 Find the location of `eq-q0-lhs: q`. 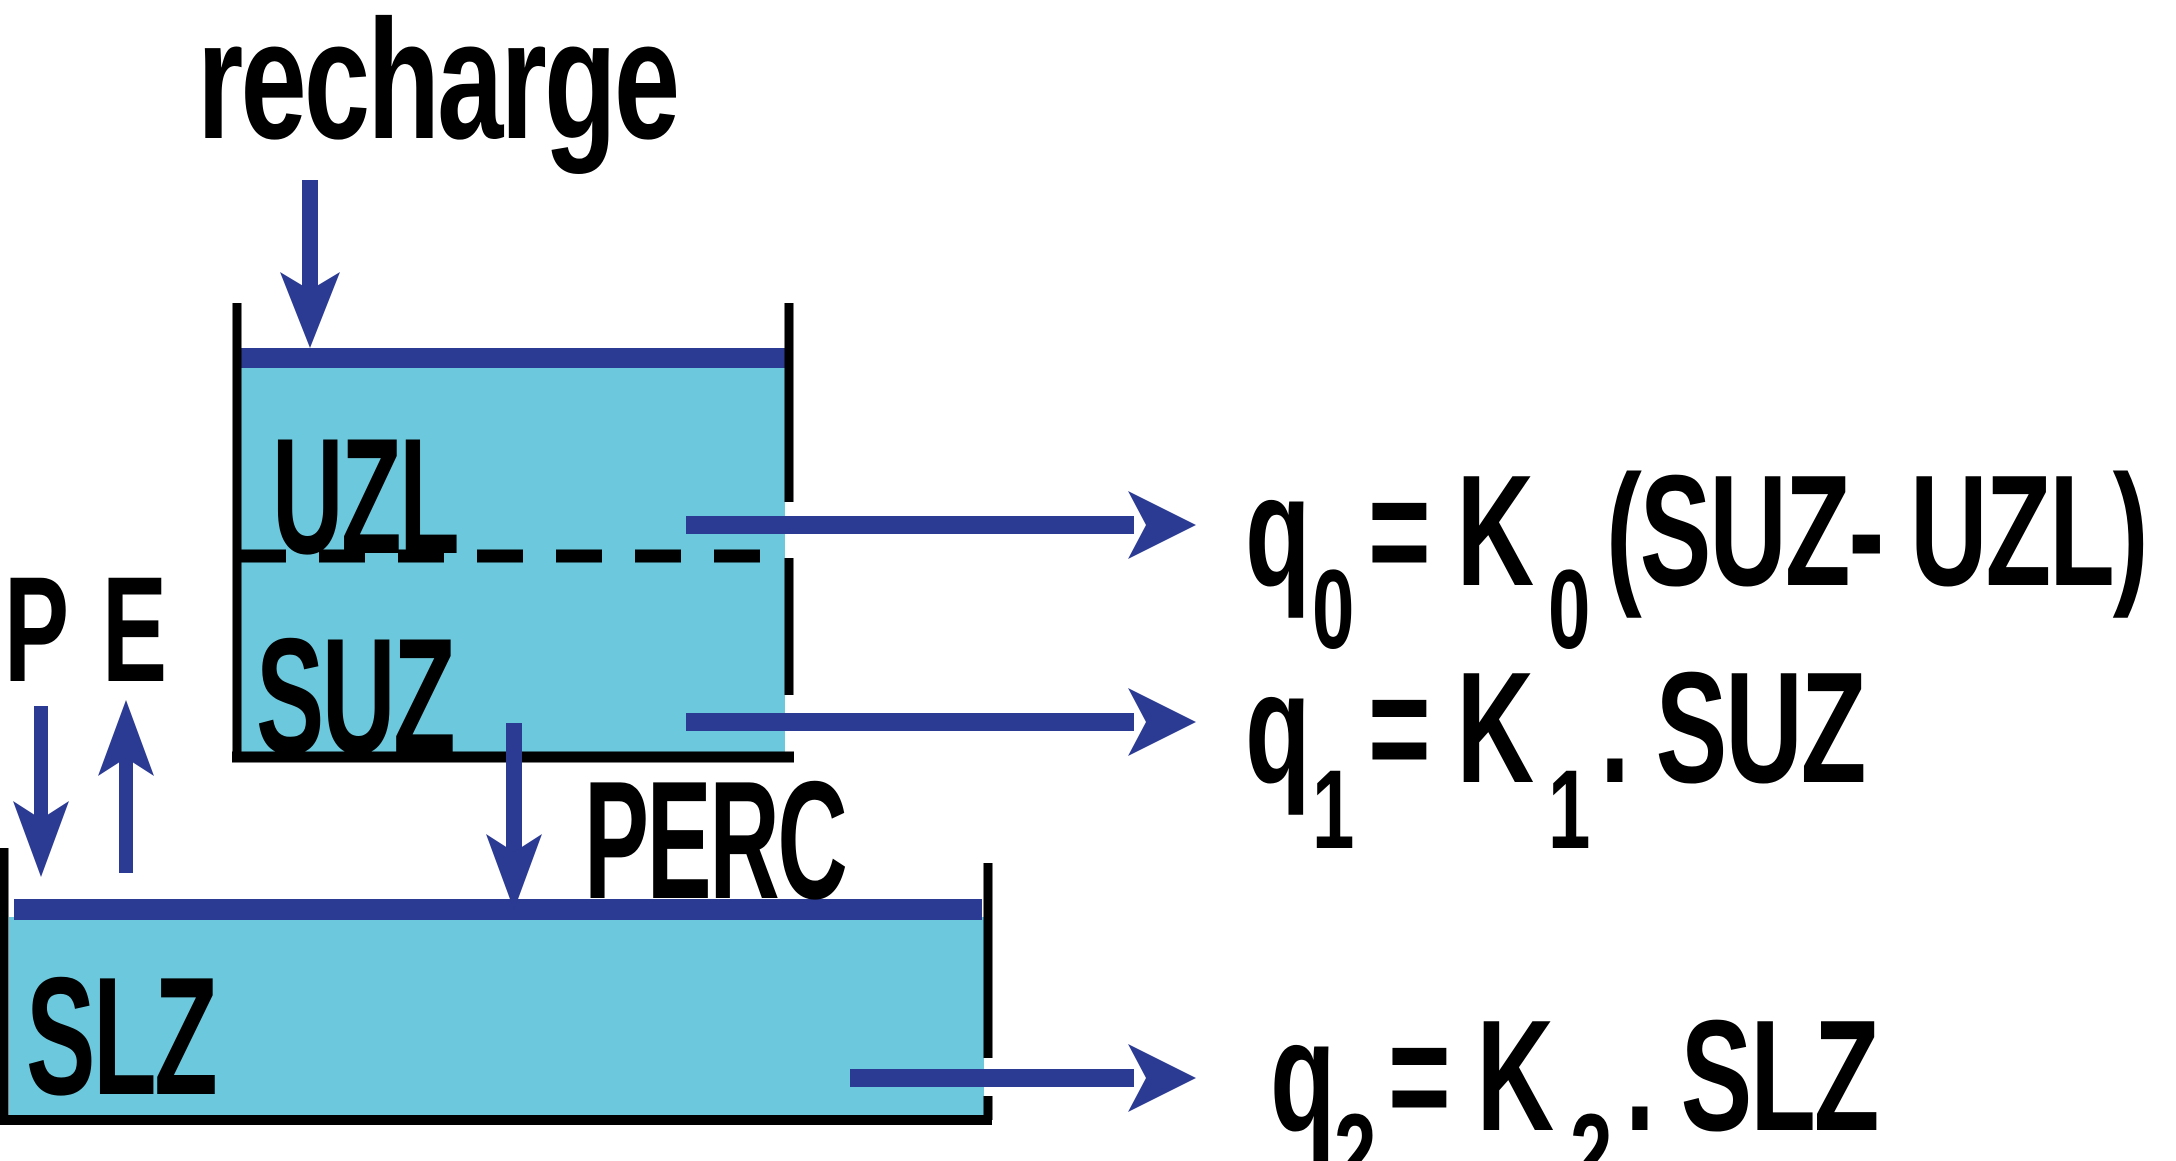

eq-q0-lhs: q is located at coordinates (1277, 530).